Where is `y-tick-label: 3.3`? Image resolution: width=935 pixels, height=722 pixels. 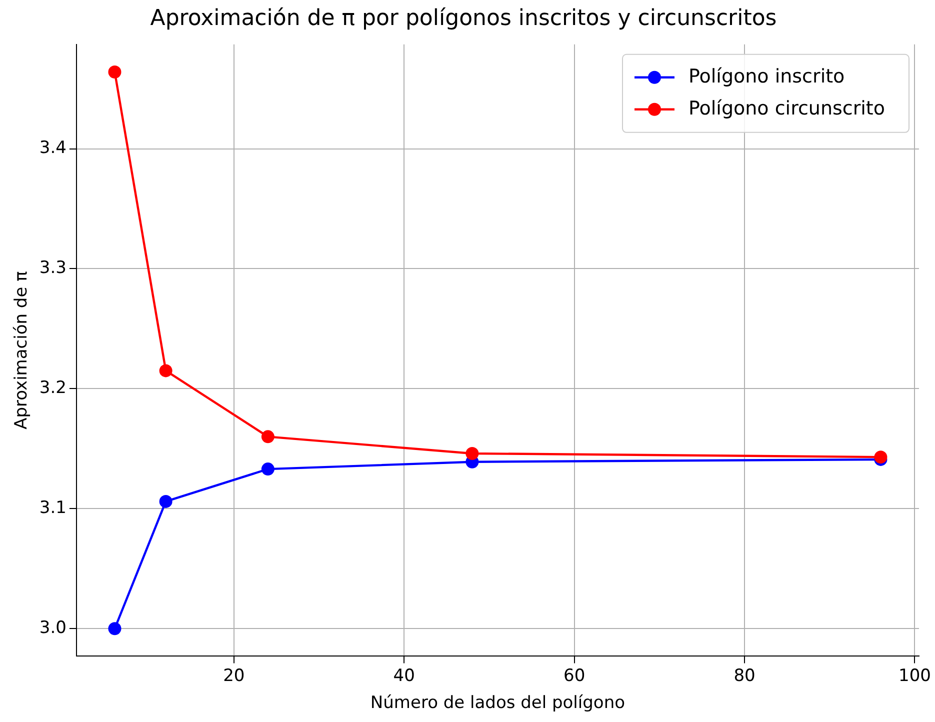 y-tick-label: 3.3 is located at coordinates (52, 268).